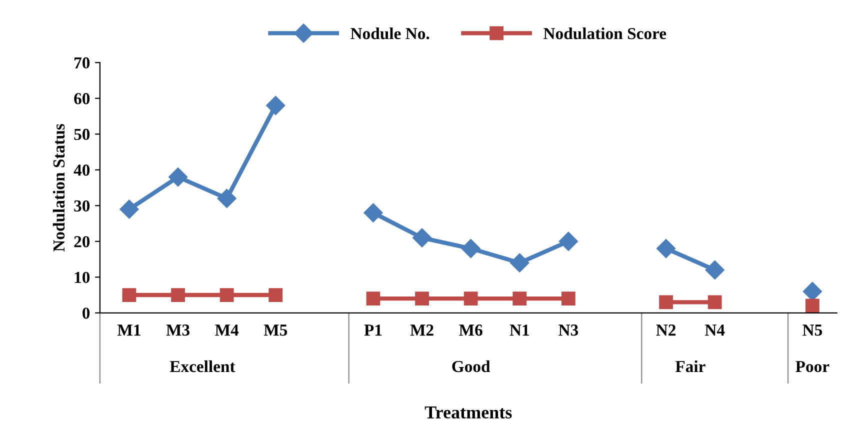  Describe the element at coordinates (82, 242) in the screenshot. I see `y-tick-label: 20` at that location.